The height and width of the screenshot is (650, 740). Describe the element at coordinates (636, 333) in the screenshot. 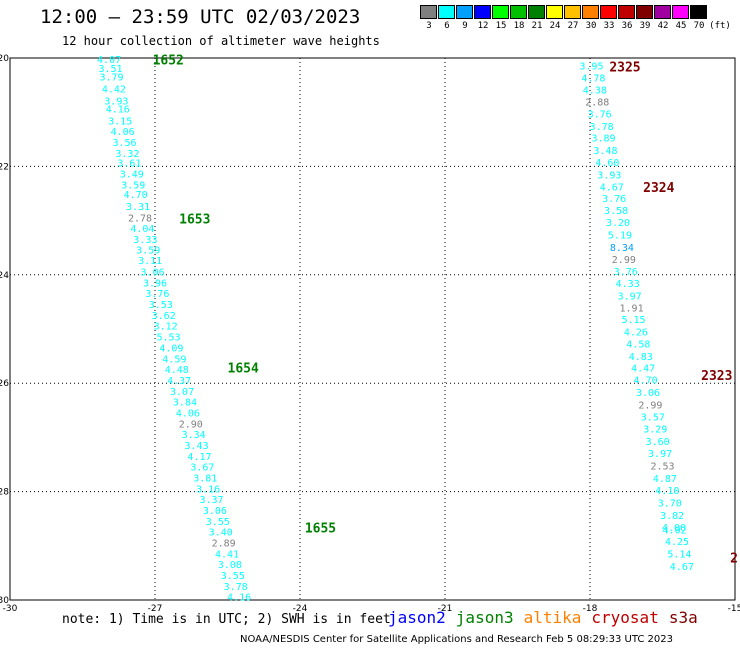

I see `wave-height-value: 4.26` at that location.